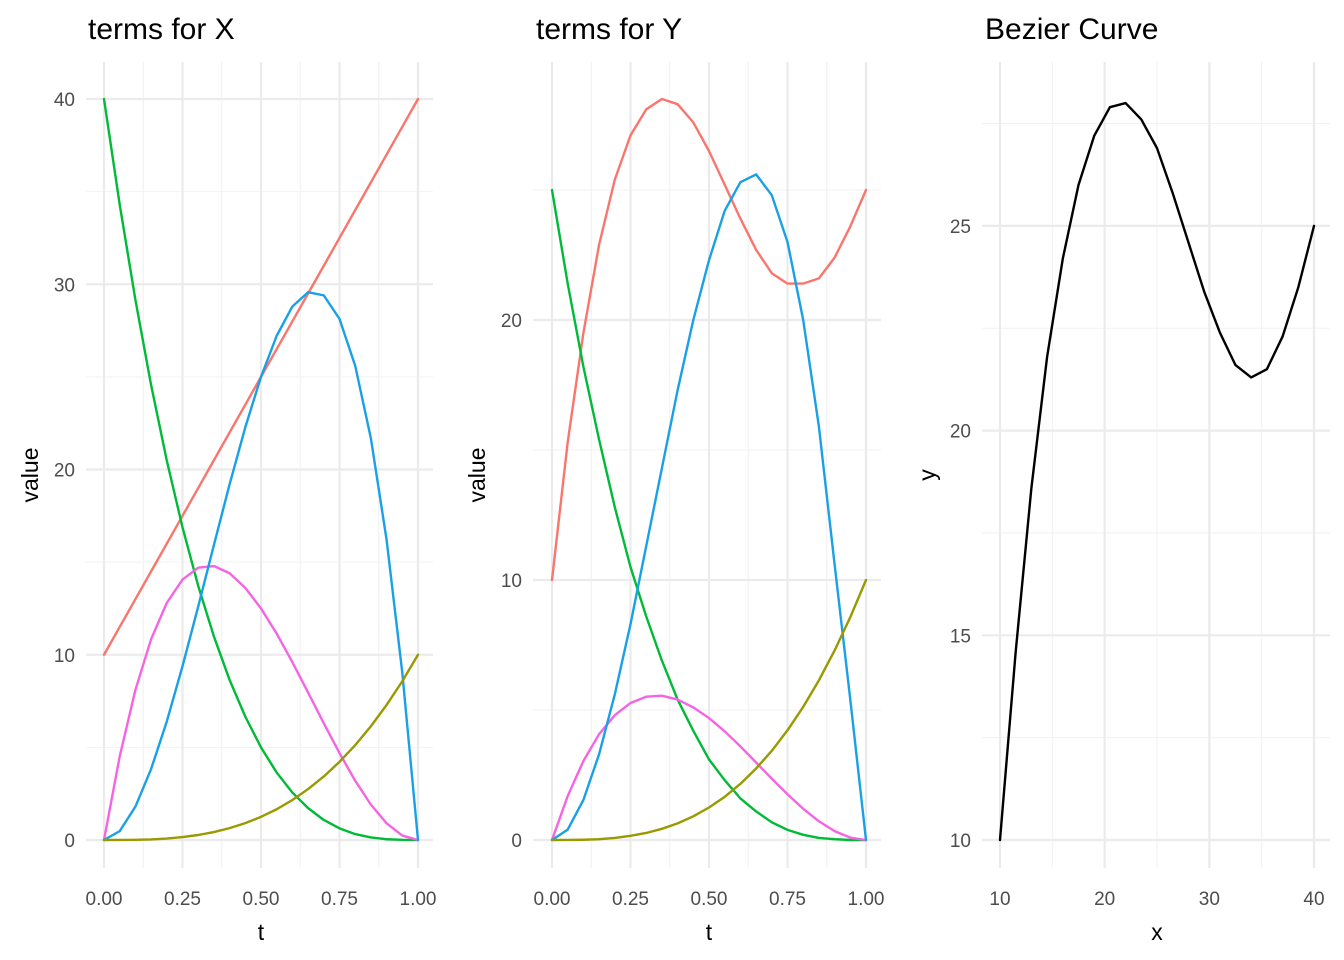  I want to click on x-tick-label: 10, so click(999, 899).